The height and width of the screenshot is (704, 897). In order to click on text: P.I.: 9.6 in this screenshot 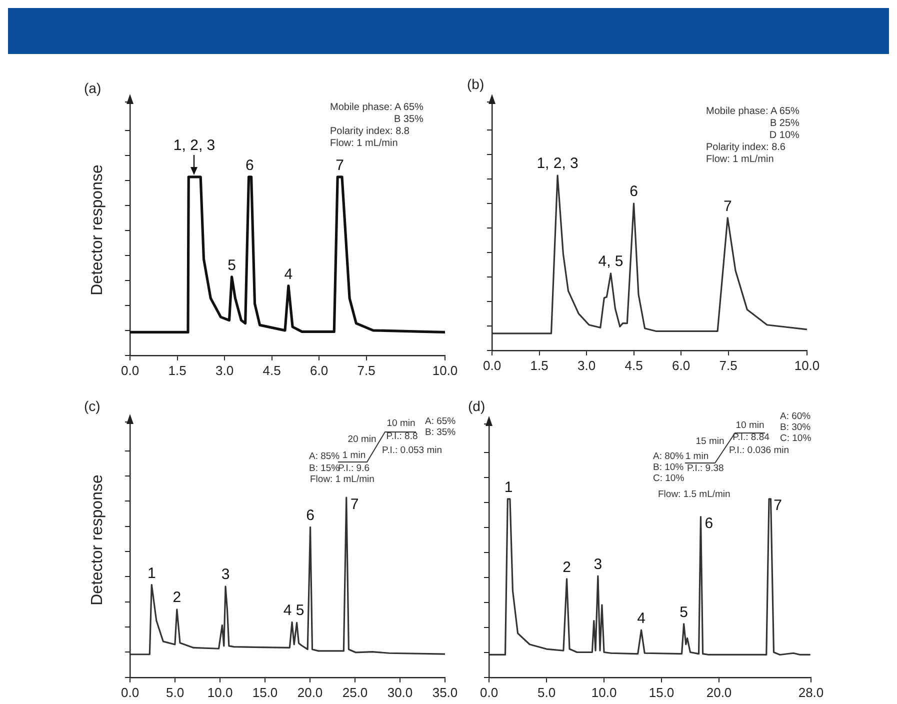, I will do `click(354, 468)`.